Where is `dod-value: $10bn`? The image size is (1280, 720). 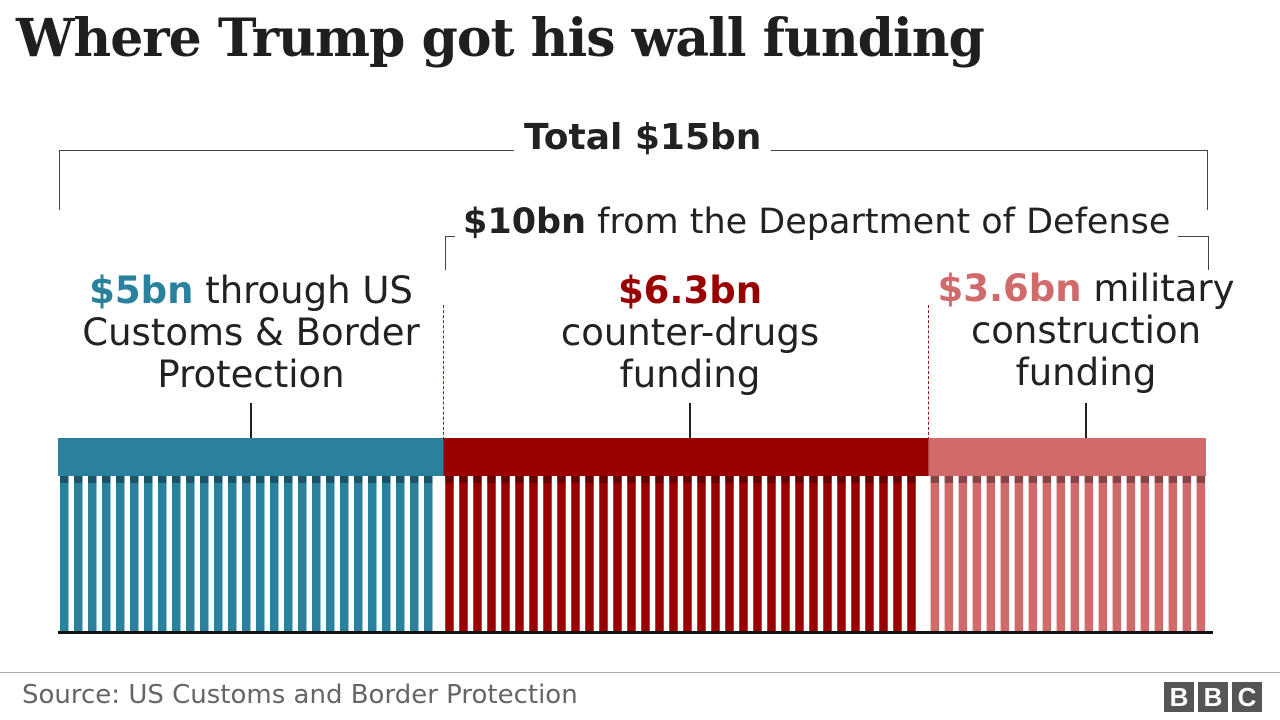 dod-value: $10bn is located at coordinates (525, 222).